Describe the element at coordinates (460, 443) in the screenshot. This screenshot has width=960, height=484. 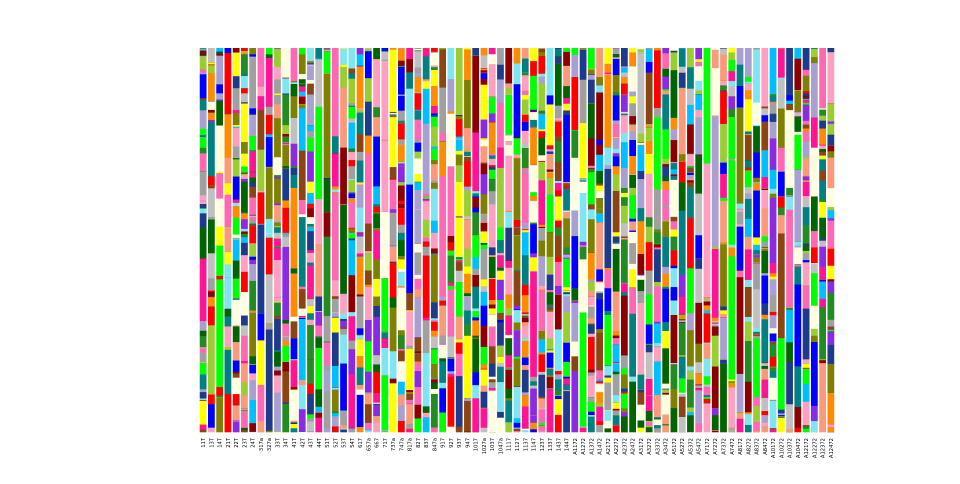
I see `x-tick-label: 937` at that location.